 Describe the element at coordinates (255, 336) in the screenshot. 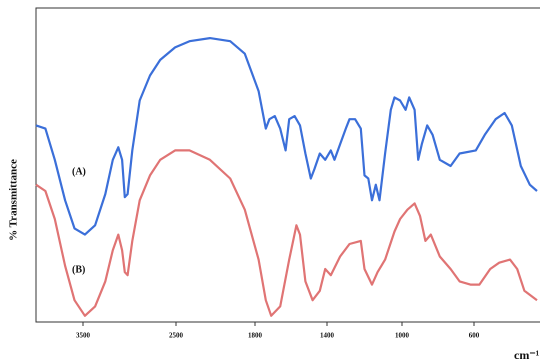

I see `x-tick-label: 1800` at that location.